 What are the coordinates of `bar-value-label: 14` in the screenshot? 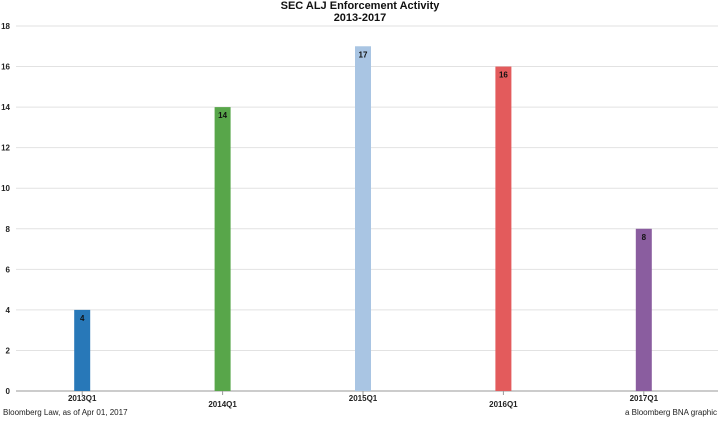 It's located at (222, 115).